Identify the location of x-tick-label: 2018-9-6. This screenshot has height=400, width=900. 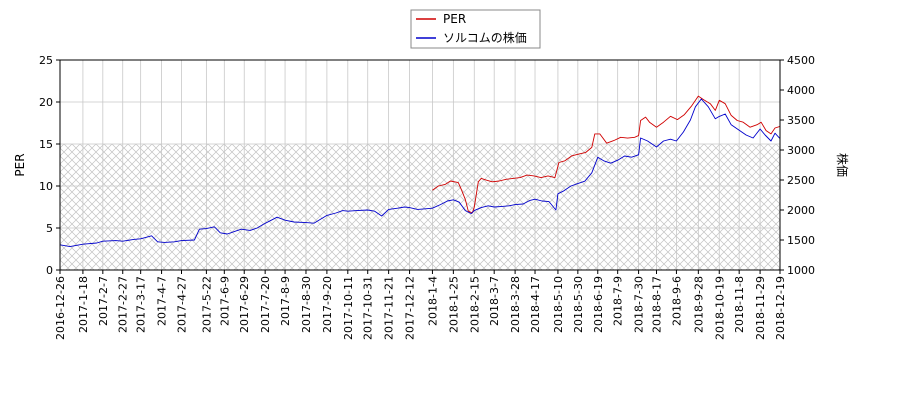
(676, 301).